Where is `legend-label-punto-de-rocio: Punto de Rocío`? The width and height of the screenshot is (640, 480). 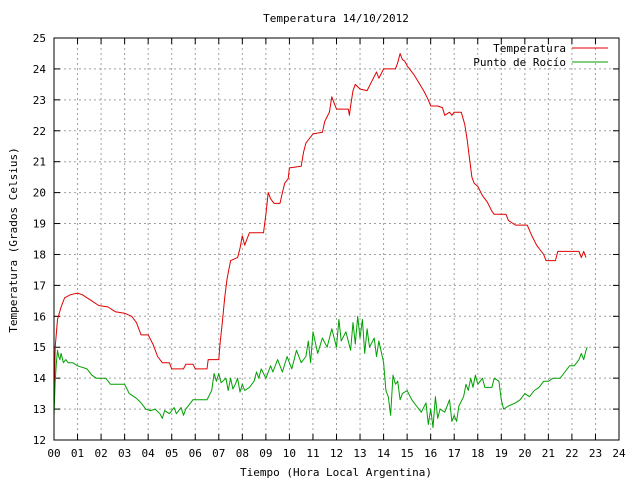 legend-label-punto-de-rocio: Punto de Rocío is located at coordinates (519, 62).